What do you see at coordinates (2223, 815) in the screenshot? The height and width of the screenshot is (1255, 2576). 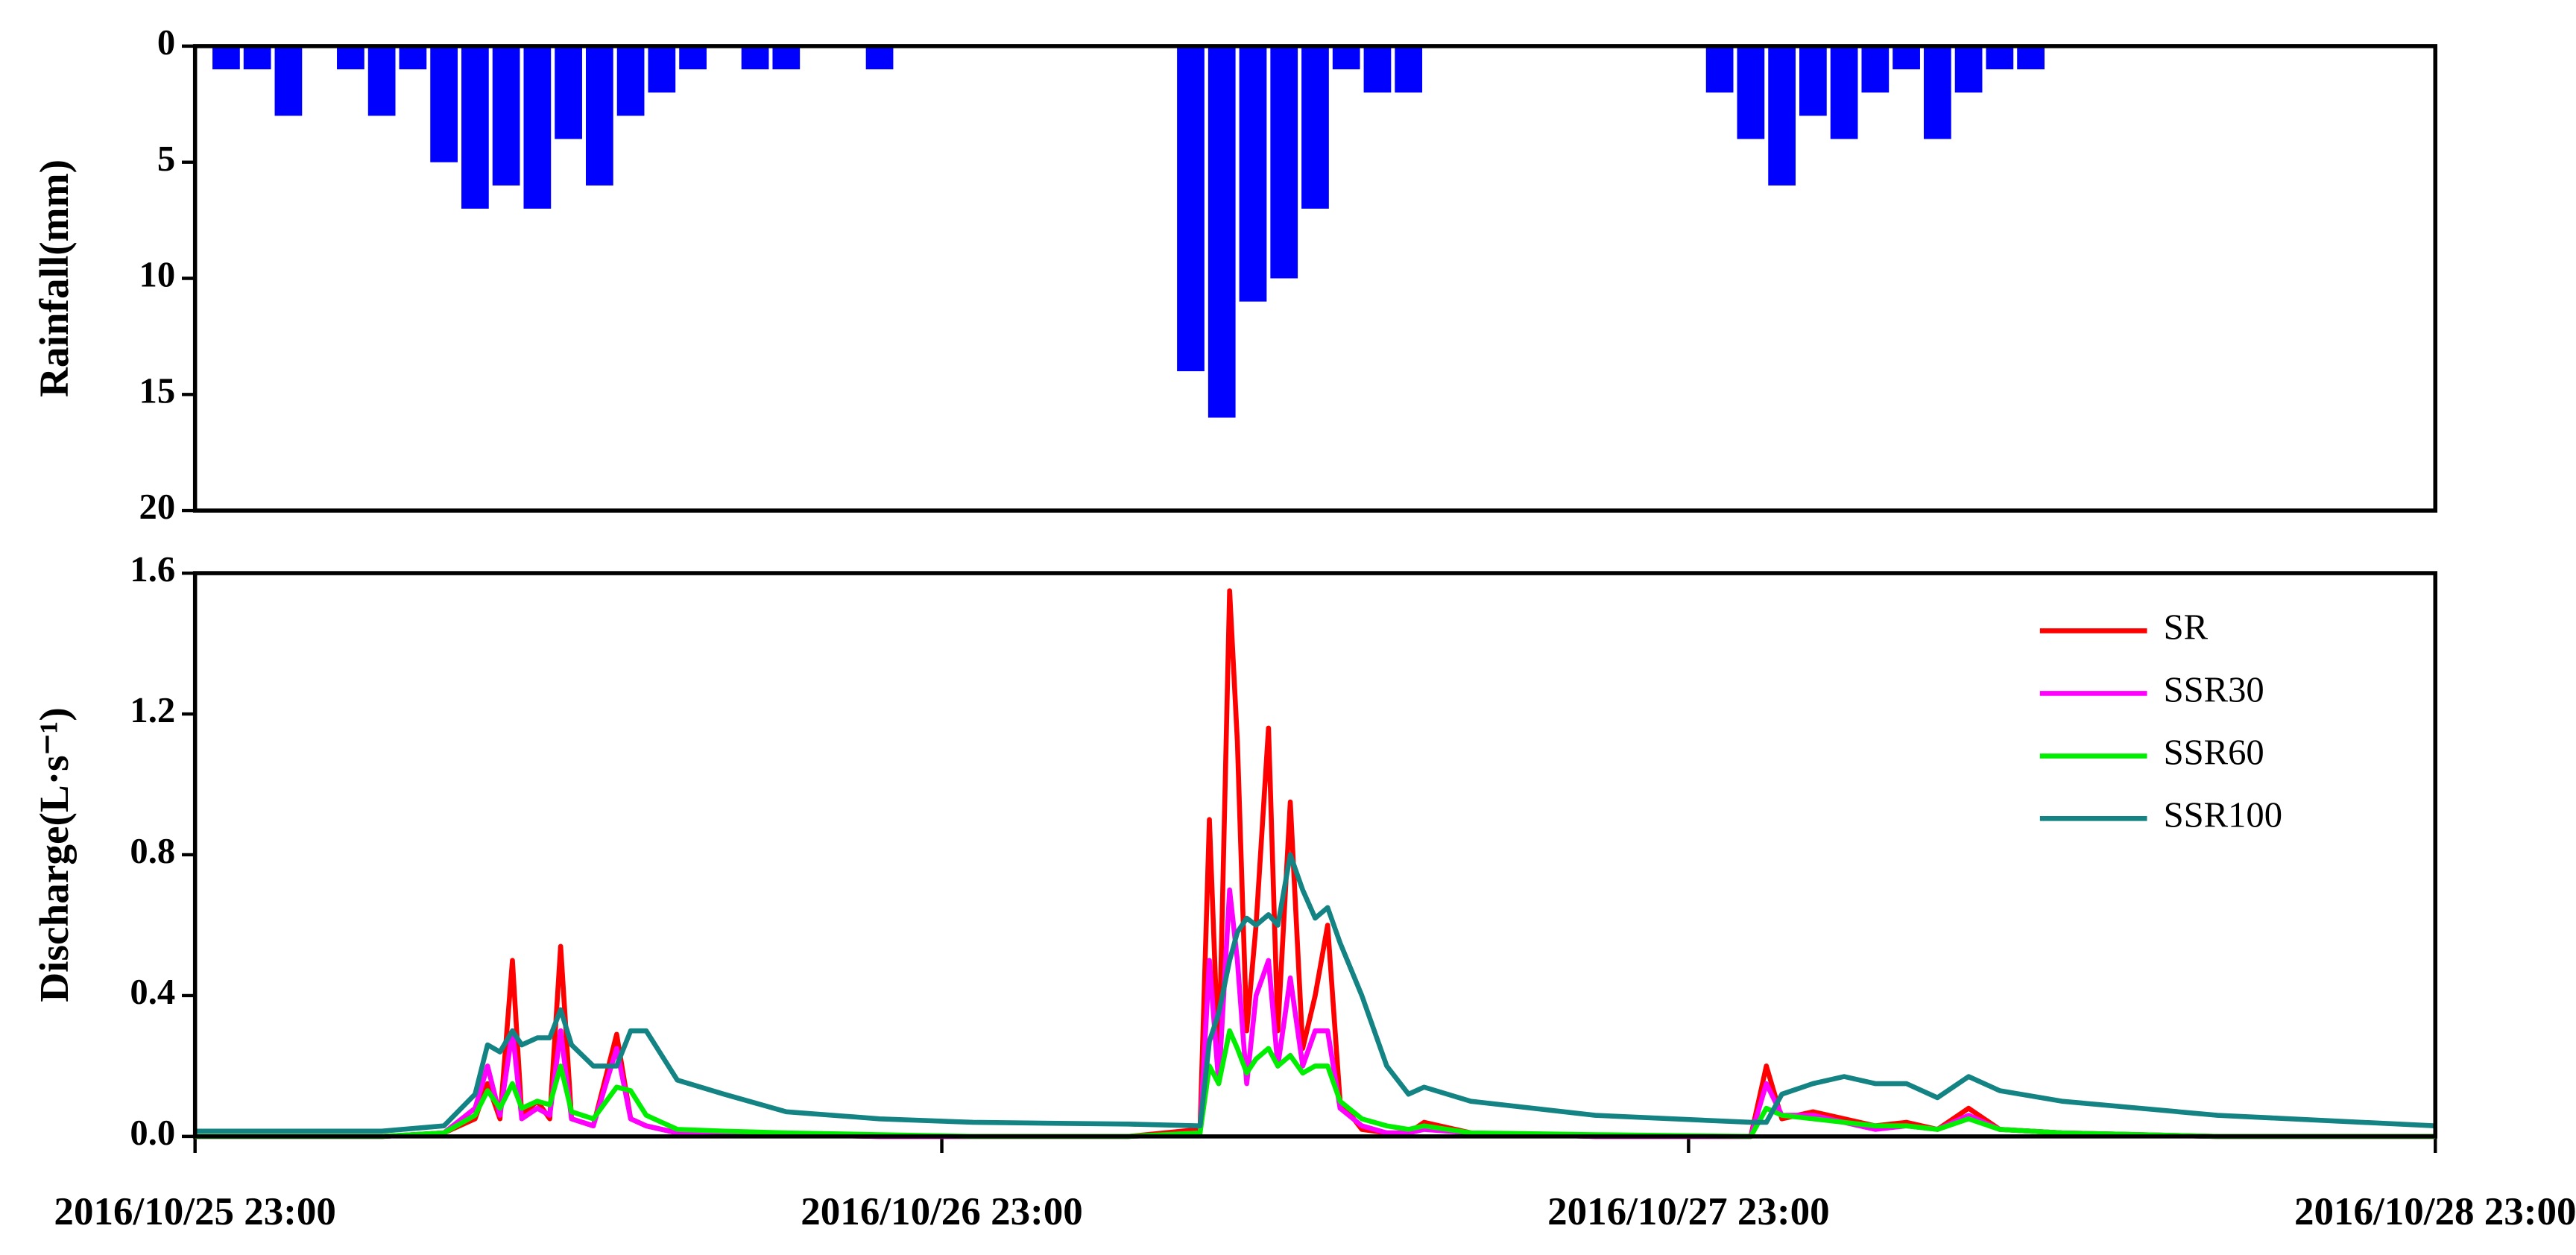 I see `legend-label: SSR100` at bounding box center [2223, 815].